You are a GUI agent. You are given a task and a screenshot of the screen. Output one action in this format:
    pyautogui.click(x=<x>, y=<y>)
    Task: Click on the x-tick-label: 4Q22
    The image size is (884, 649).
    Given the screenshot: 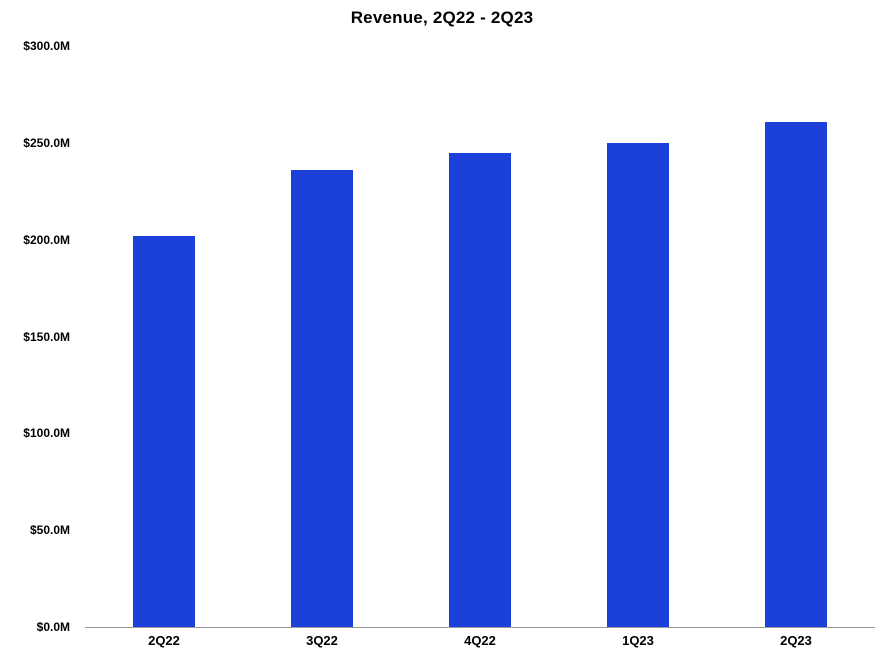 What is the action you would take?
    pyautogui.click(x=480, y=640)
    